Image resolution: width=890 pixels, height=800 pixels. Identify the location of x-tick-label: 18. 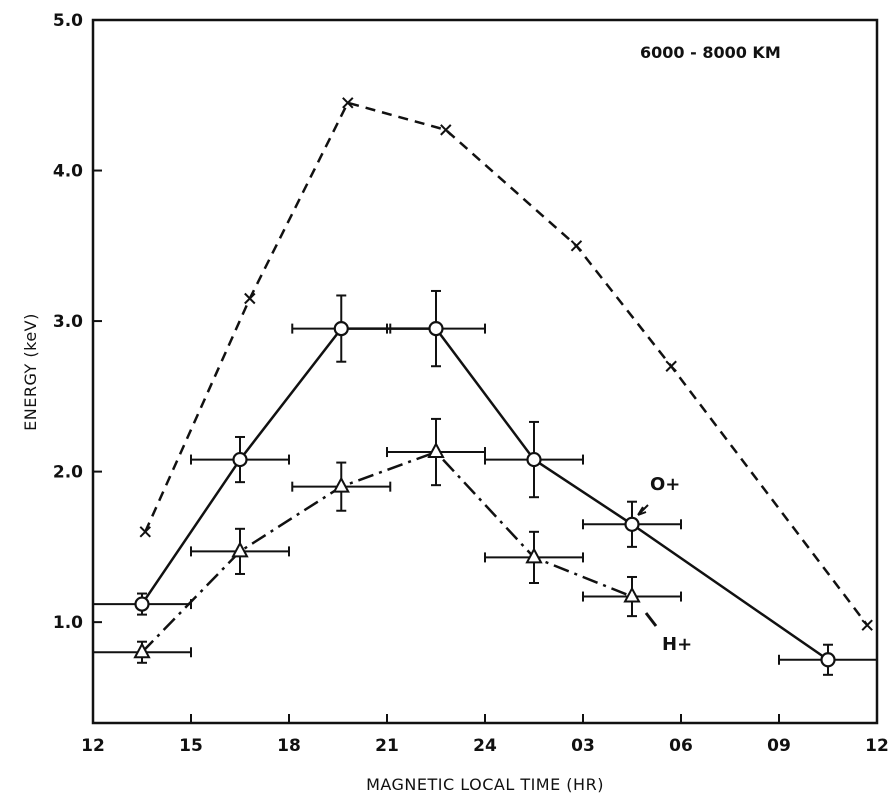
(289, 746).